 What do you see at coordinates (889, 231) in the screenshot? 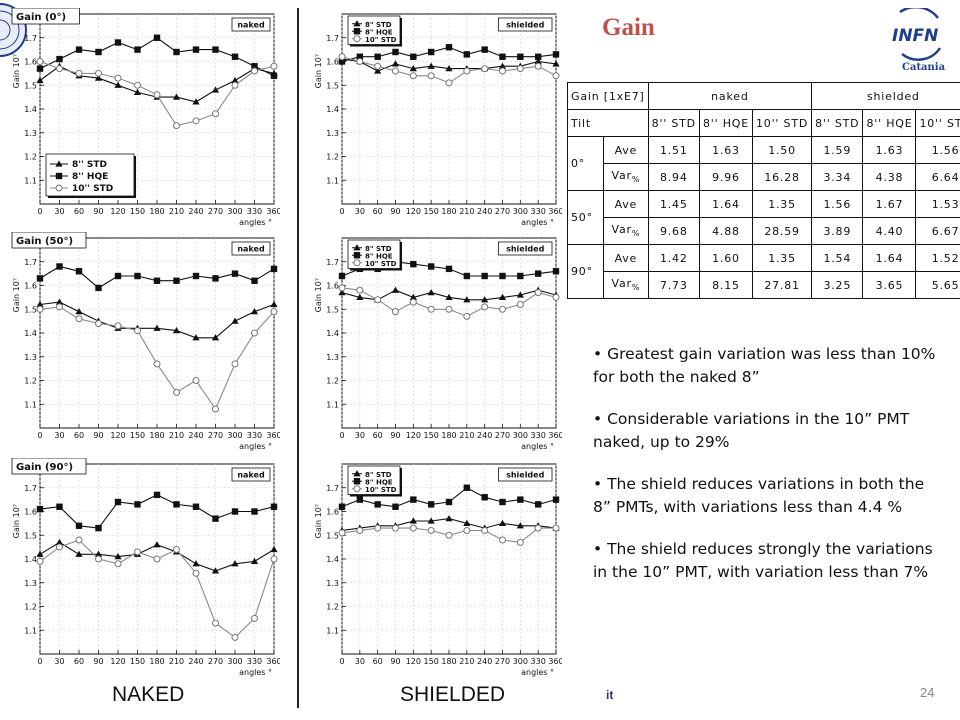
I see `table-cell: 4.40` at bounding box center [889, 231].